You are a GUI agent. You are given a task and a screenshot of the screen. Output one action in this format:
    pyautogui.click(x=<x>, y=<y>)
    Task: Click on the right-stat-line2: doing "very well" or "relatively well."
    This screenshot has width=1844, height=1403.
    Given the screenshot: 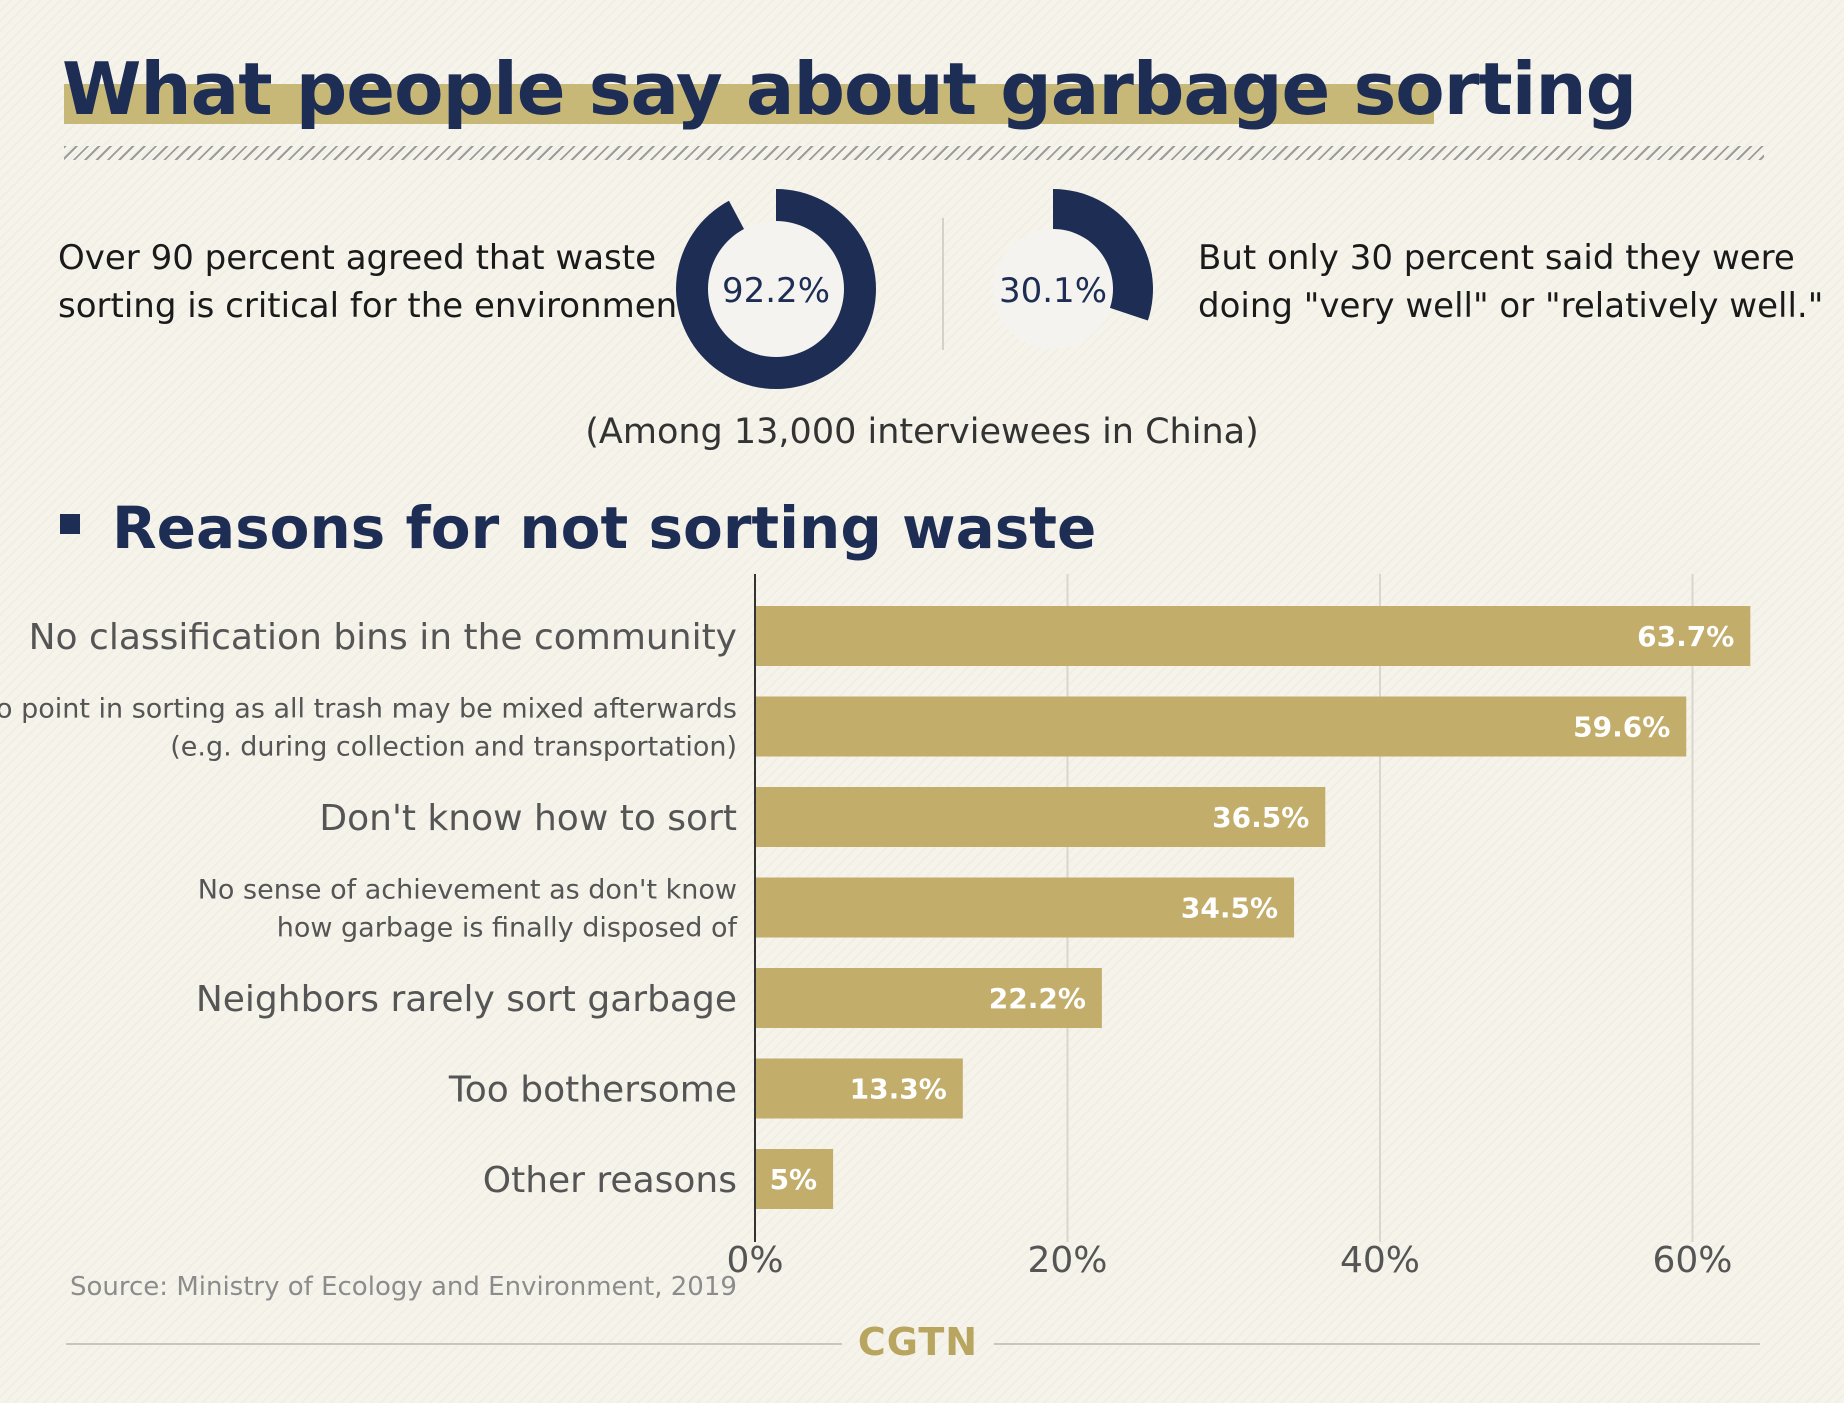 What is the action you would take?
    pyautogui.click(x=1511, y=306)
    